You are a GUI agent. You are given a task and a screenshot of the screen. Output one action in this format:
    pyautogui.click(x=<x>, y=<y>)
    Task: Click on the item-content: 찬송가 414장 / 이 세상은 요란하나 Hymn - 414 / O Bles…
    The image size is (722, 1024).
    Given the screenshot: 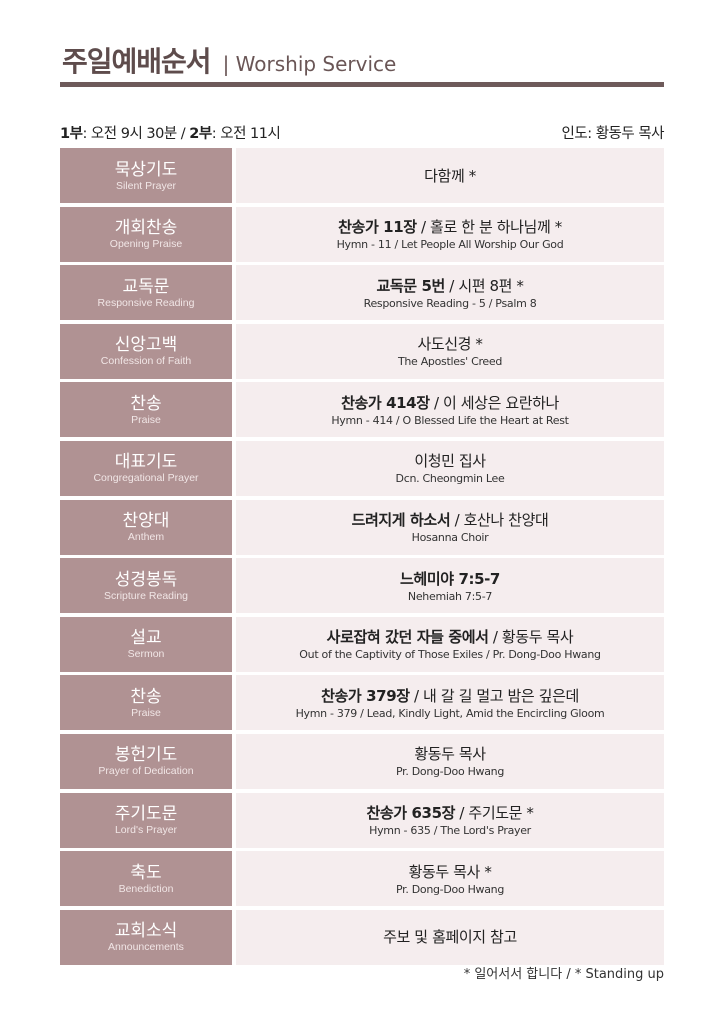 What is the action you would take?
    pyautogui.click(x=450, y=410)
    